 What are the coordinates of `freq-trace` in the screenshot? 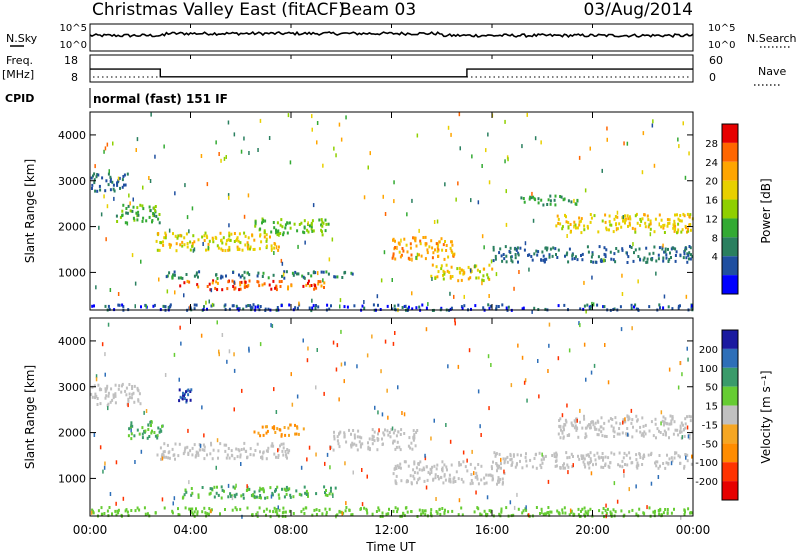 It's located at (391, 73).